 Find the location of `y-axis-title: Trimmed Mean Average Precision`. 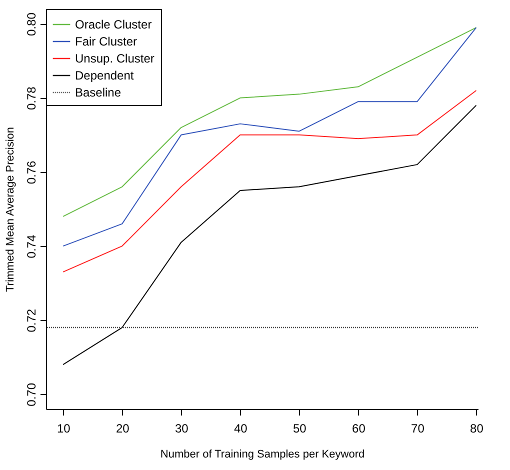

y-axis-title: Trimmed Mean Average Precision is located at coordinates (10, 209).